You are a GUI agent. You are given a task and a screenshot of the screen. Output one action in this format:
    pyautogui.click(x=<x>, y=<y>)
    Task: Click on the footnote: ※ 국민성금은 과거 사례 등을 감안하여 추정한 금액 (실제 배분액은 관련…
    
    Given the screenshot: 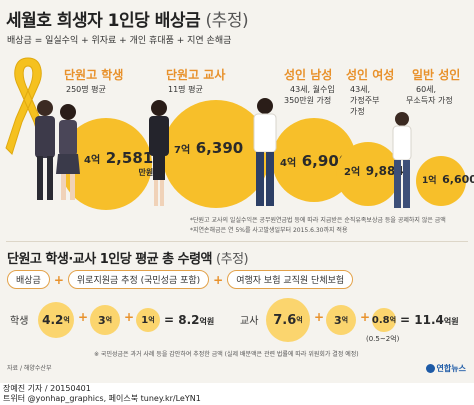 What is the action you would take?
    pyautogui.click(x=226, y=354)
    